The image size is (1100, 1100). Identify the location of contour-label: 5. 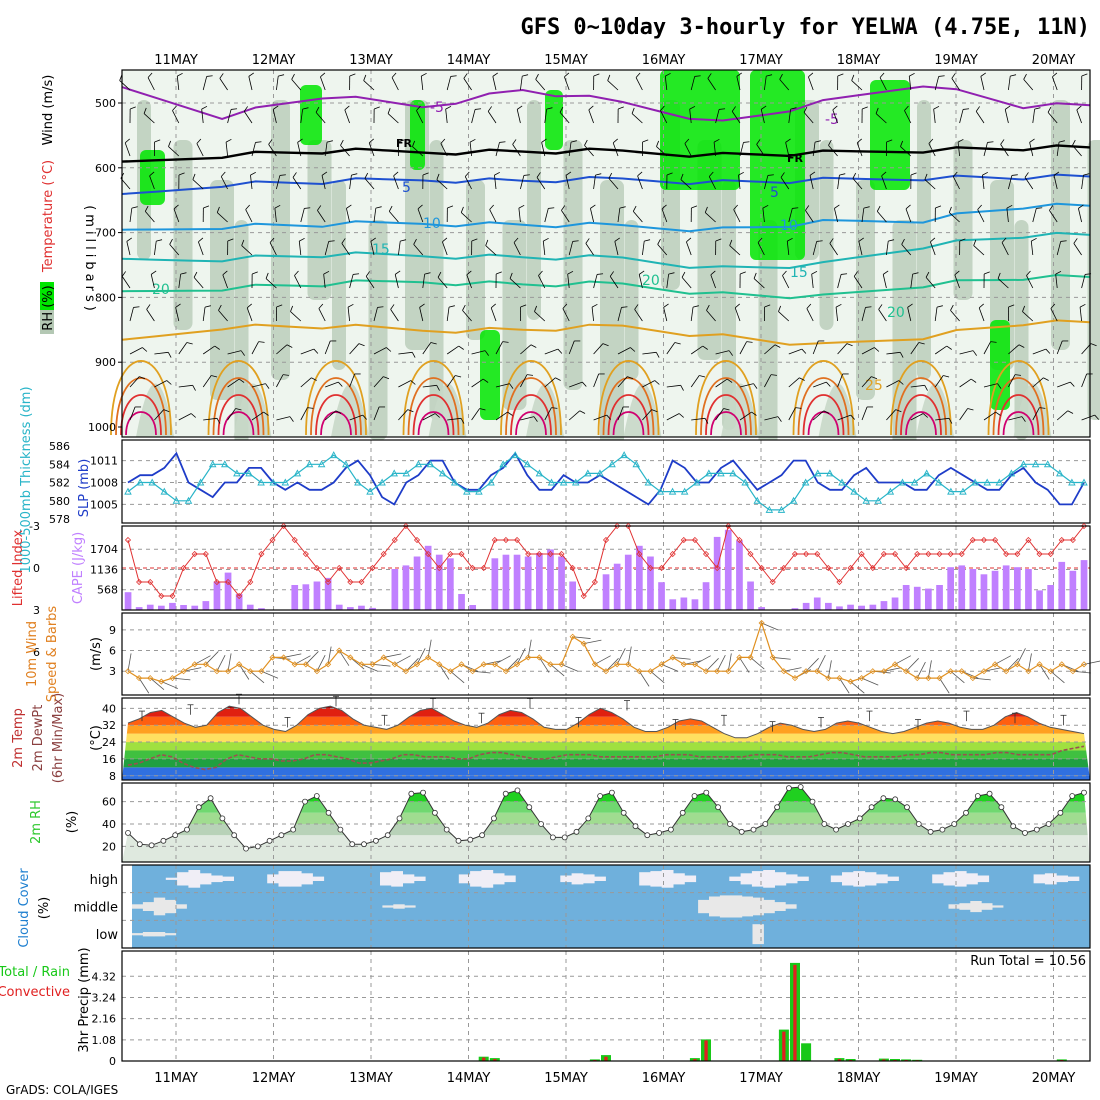
(774, 193).